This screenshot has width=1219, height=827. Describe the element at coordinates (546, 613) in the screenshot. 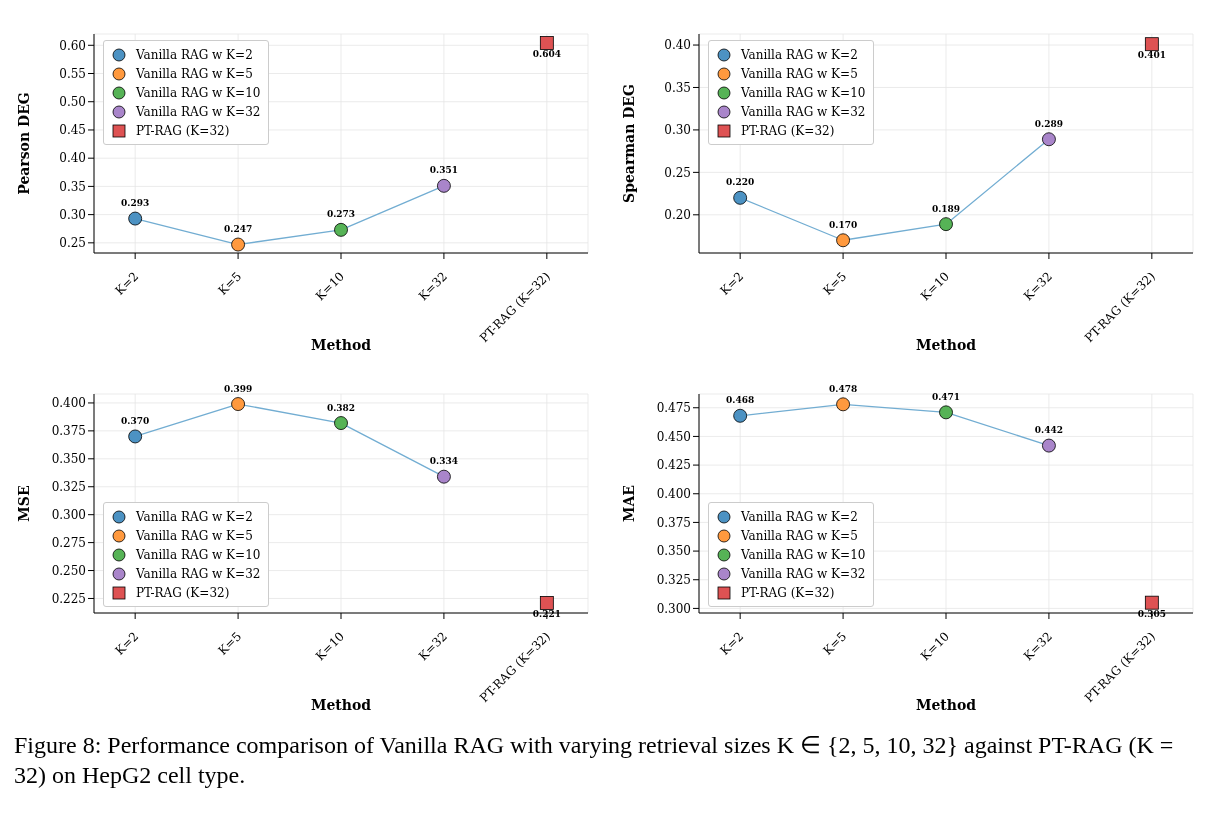

I see `data-label: 0.221` at that location.